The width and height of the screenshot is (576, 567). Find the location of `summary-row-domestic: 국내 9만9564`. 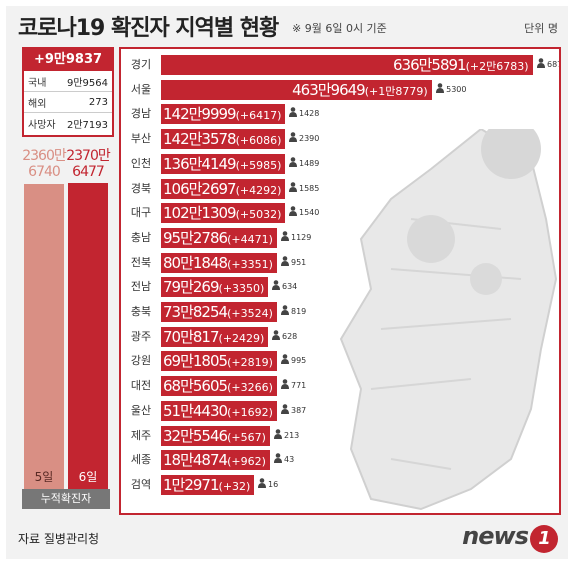

summary-row-domestic: 국내 9만9564 is located at coordinates (68, 81).